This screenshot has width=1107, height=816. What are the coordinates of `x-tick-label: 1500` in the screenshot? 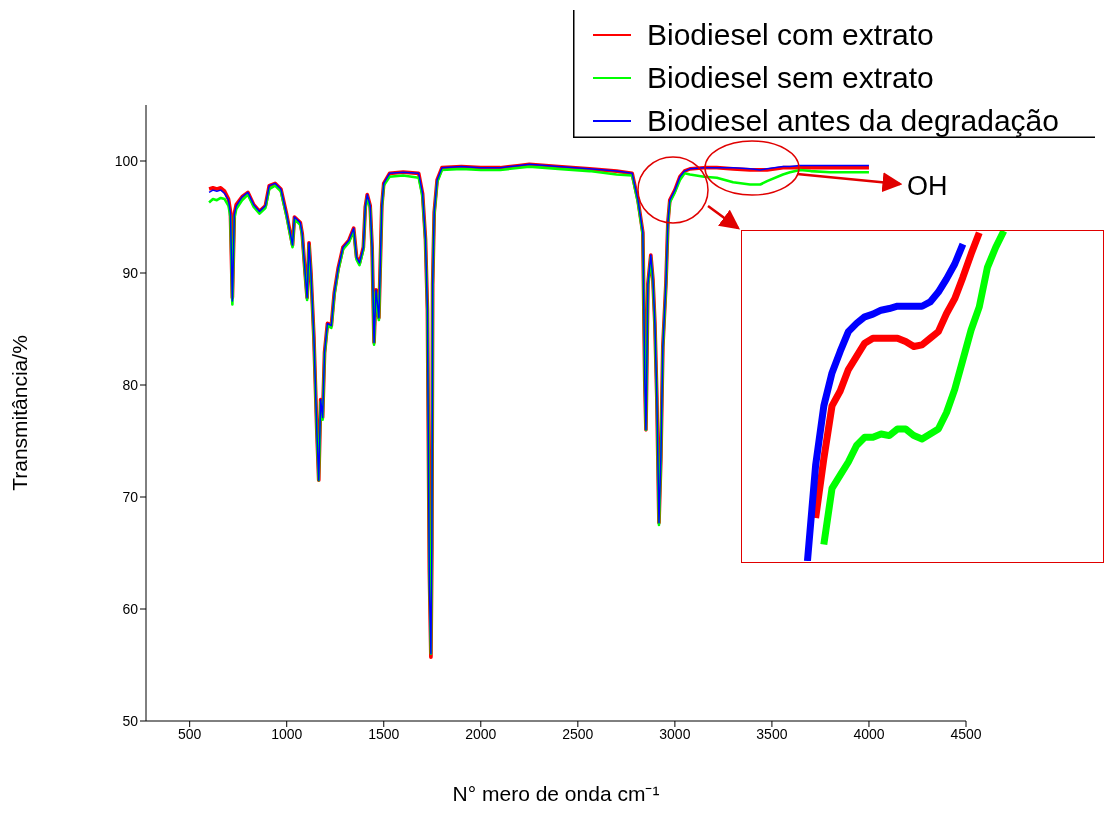 It's located at (384, 733).